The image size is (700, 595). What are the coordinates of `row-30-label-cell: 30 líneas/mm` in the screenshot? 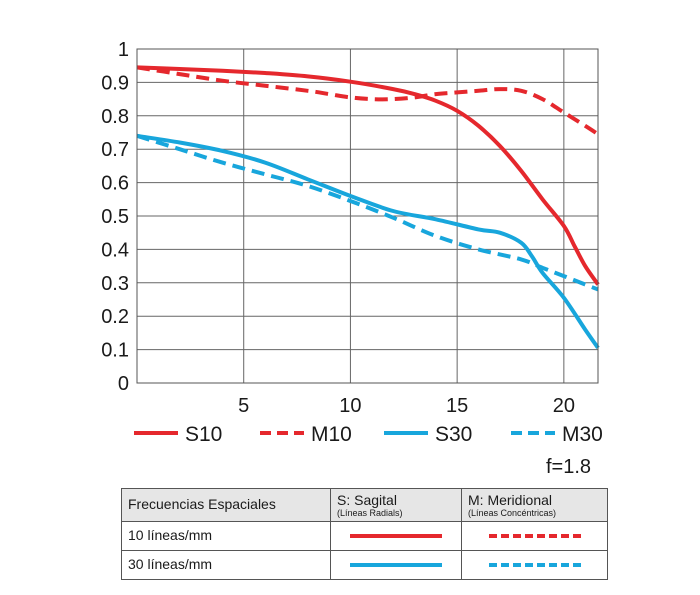 It's located at (226, 565).